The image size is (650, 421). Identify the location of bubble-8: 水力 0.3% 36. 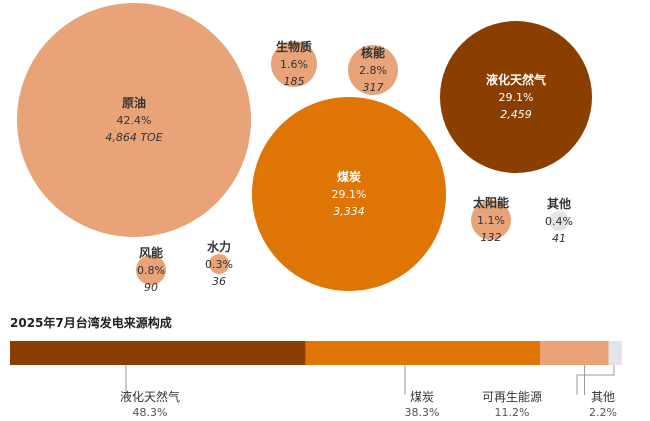
(219, 263).